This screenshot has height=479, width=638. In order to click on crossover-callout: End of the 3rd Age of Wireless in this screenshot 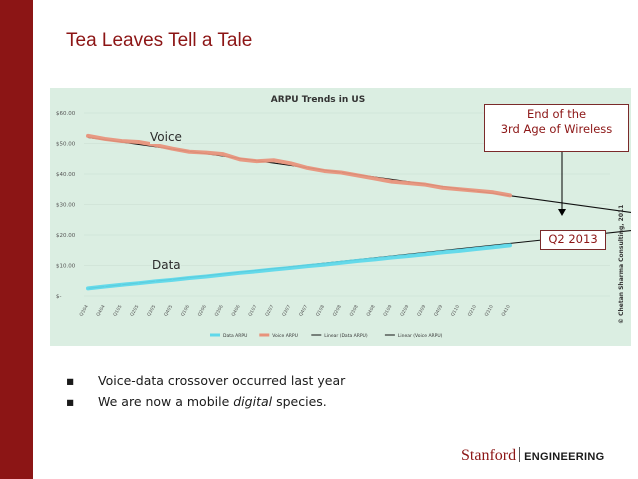, I will do `click(556, 128)`.